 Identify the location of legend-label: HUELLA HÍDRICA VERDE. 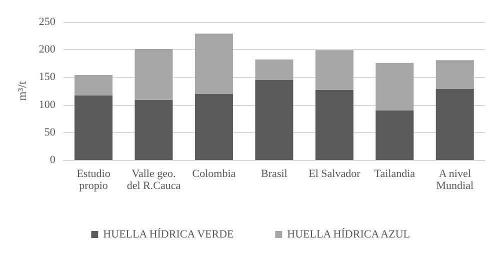
(168, 234).